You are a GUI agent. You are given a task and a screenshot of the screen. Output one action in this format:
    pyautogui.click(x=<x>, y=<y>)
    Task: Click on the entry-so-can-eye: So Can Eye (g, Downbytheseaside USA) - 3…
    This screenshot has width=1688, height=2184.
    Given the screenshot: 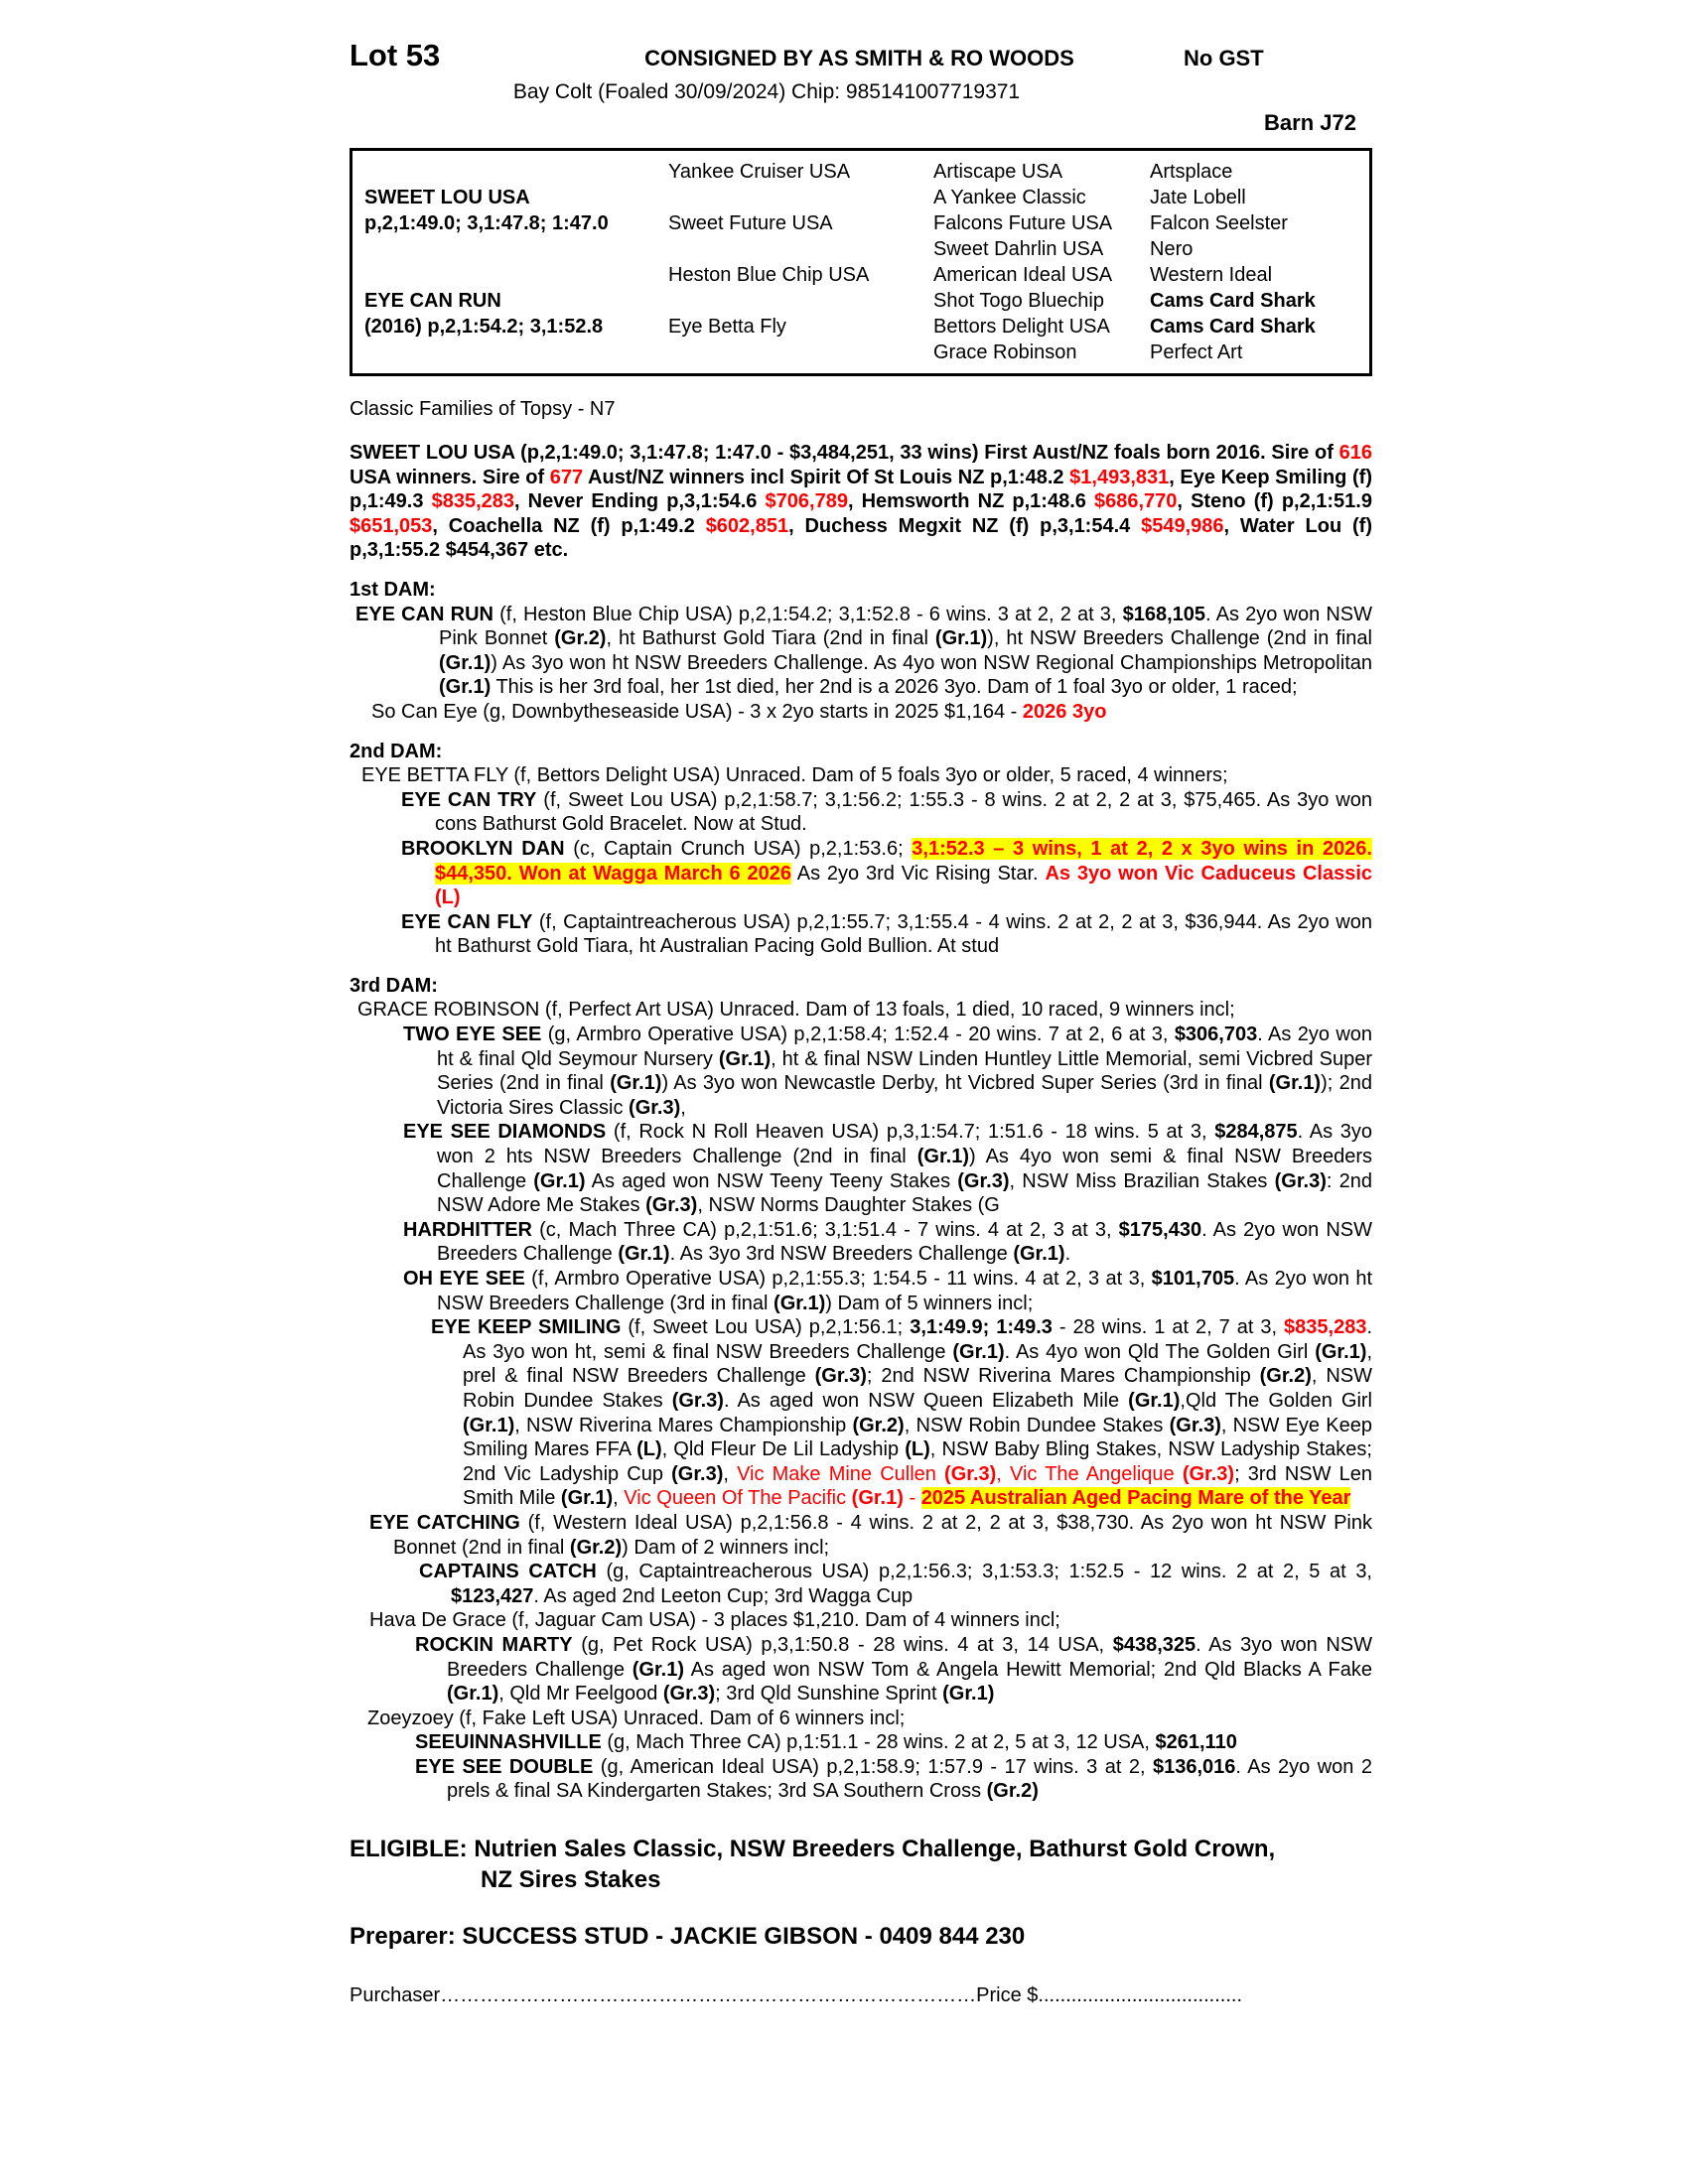 What is the action you would take?
    pyautogui.click(x=739, y=711)
    